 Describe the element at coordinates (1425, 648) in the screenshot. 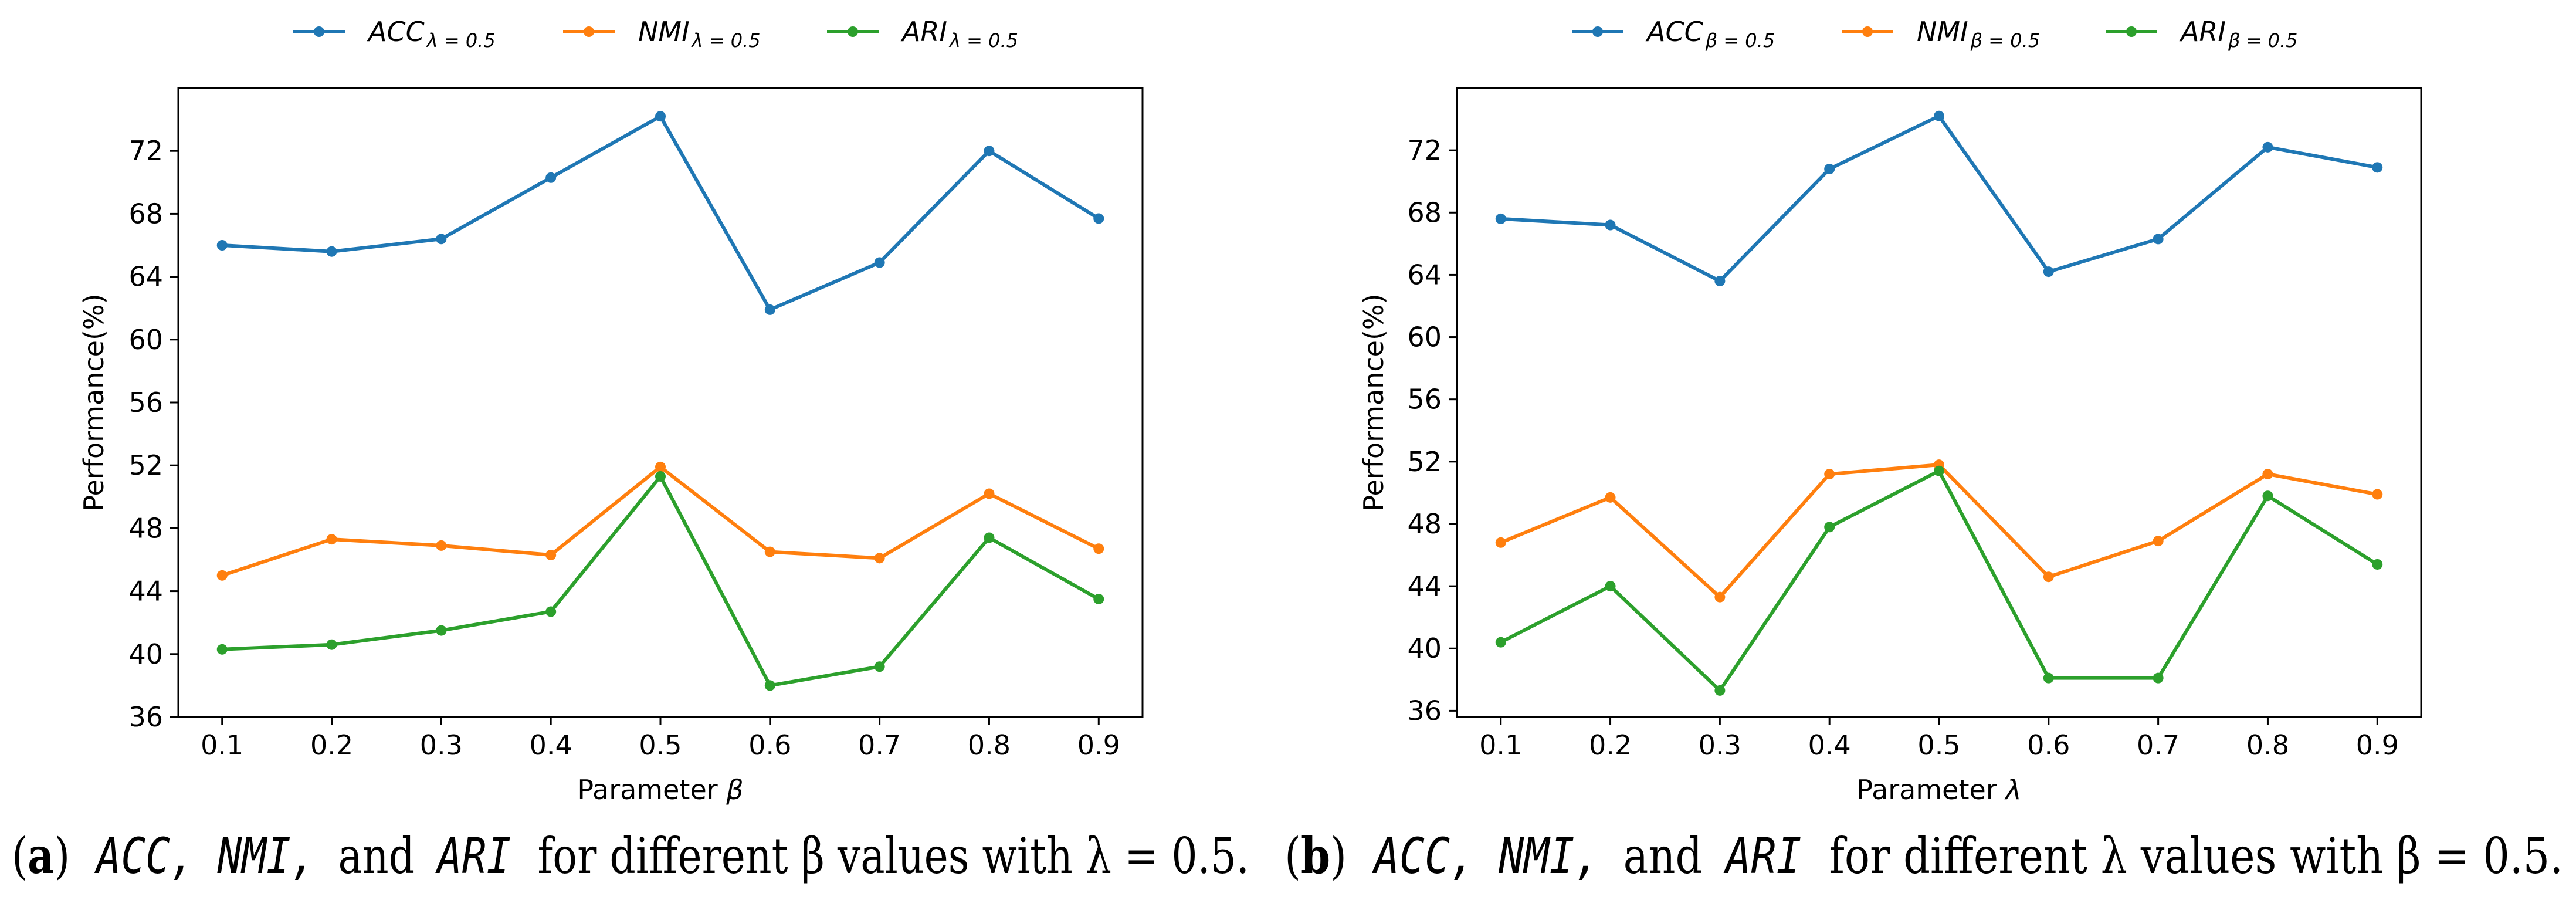

I see `y-tick-label: 40` at that location.